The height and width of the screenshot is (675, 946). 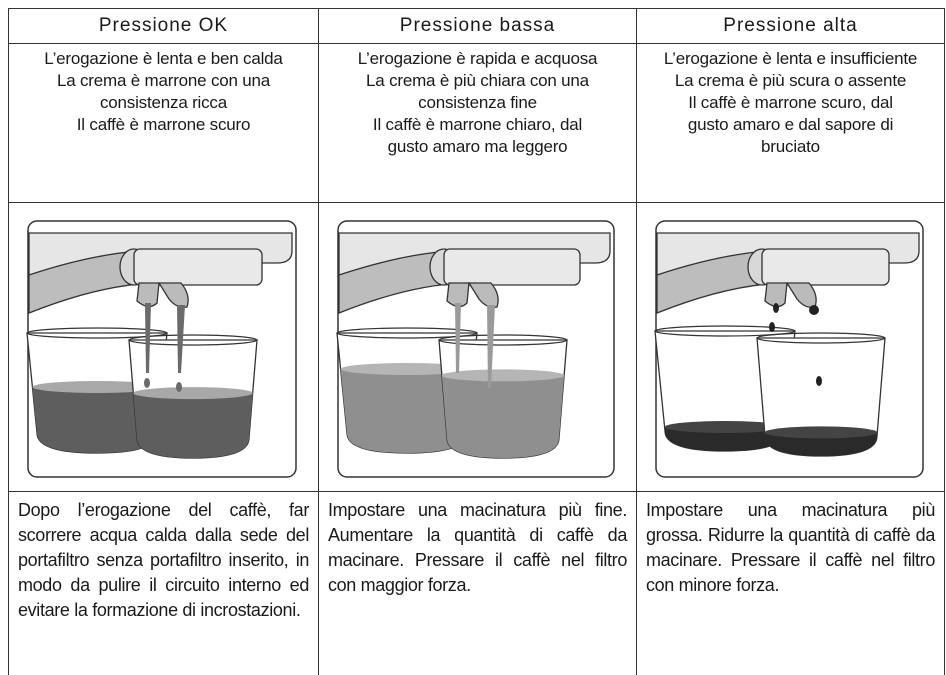 What do you see at coordinates (477, 102) in the screenshot?
I see `description-line: consistenza fine` at bounding box center [477, 102].